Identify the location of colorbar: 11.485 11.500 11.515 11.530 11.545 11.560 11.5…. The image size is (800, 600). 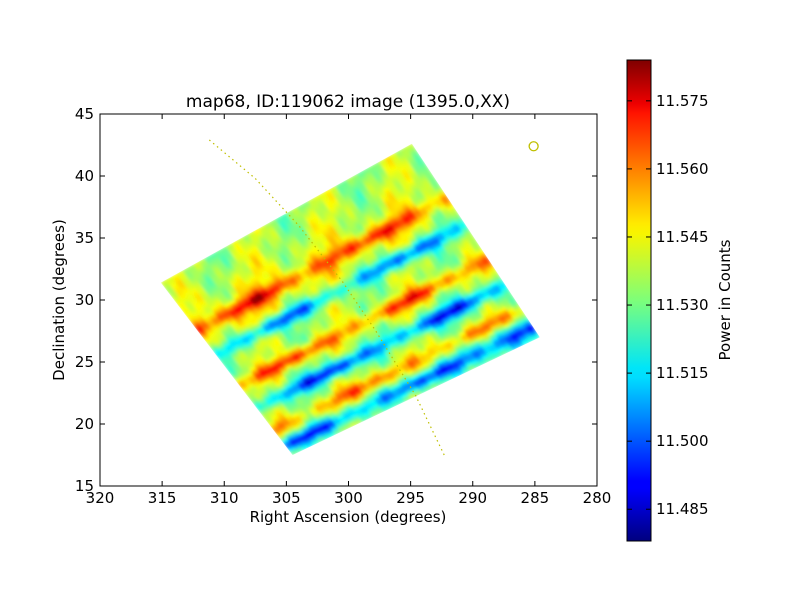
(680, 300).